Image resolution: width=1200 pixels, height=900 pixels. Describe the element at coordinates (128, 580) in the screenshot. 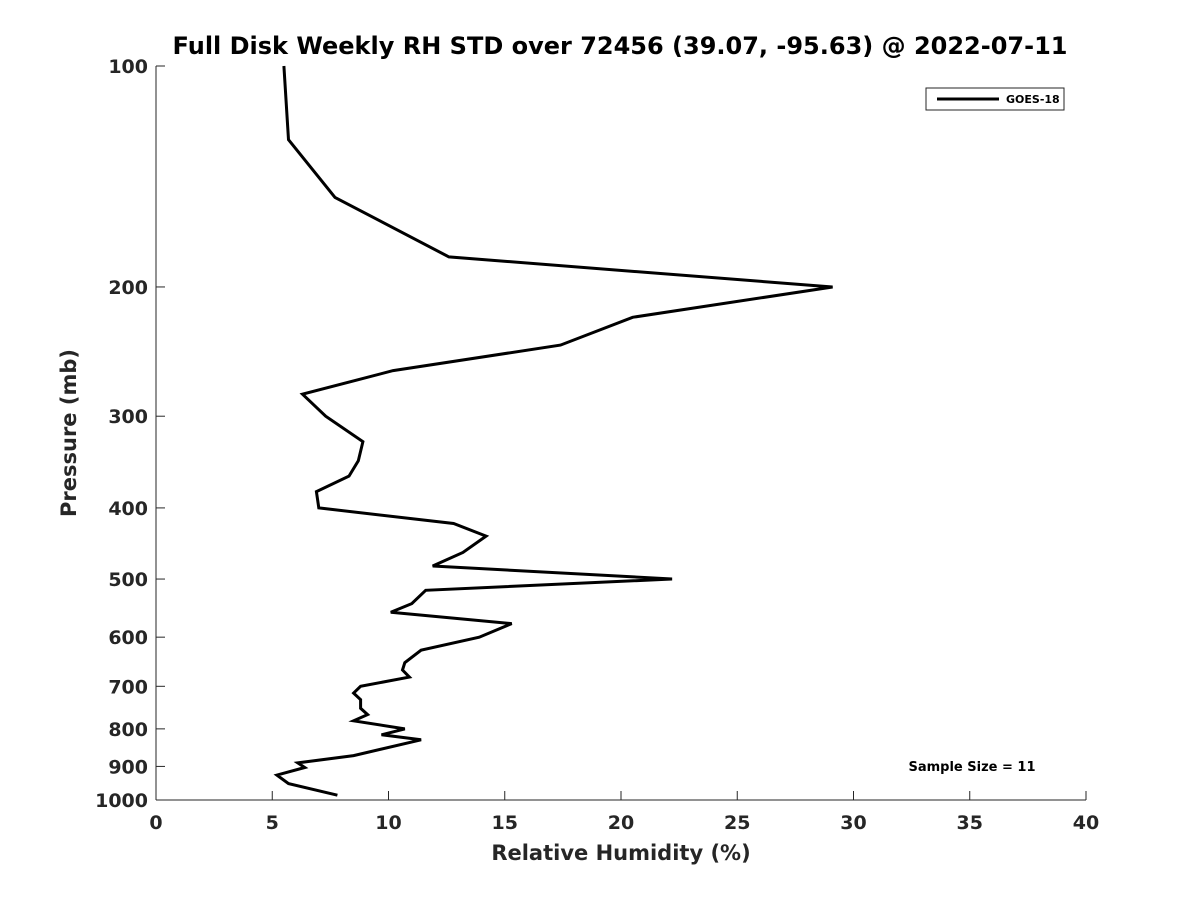

I see `y-tick-label: 500` at that location.